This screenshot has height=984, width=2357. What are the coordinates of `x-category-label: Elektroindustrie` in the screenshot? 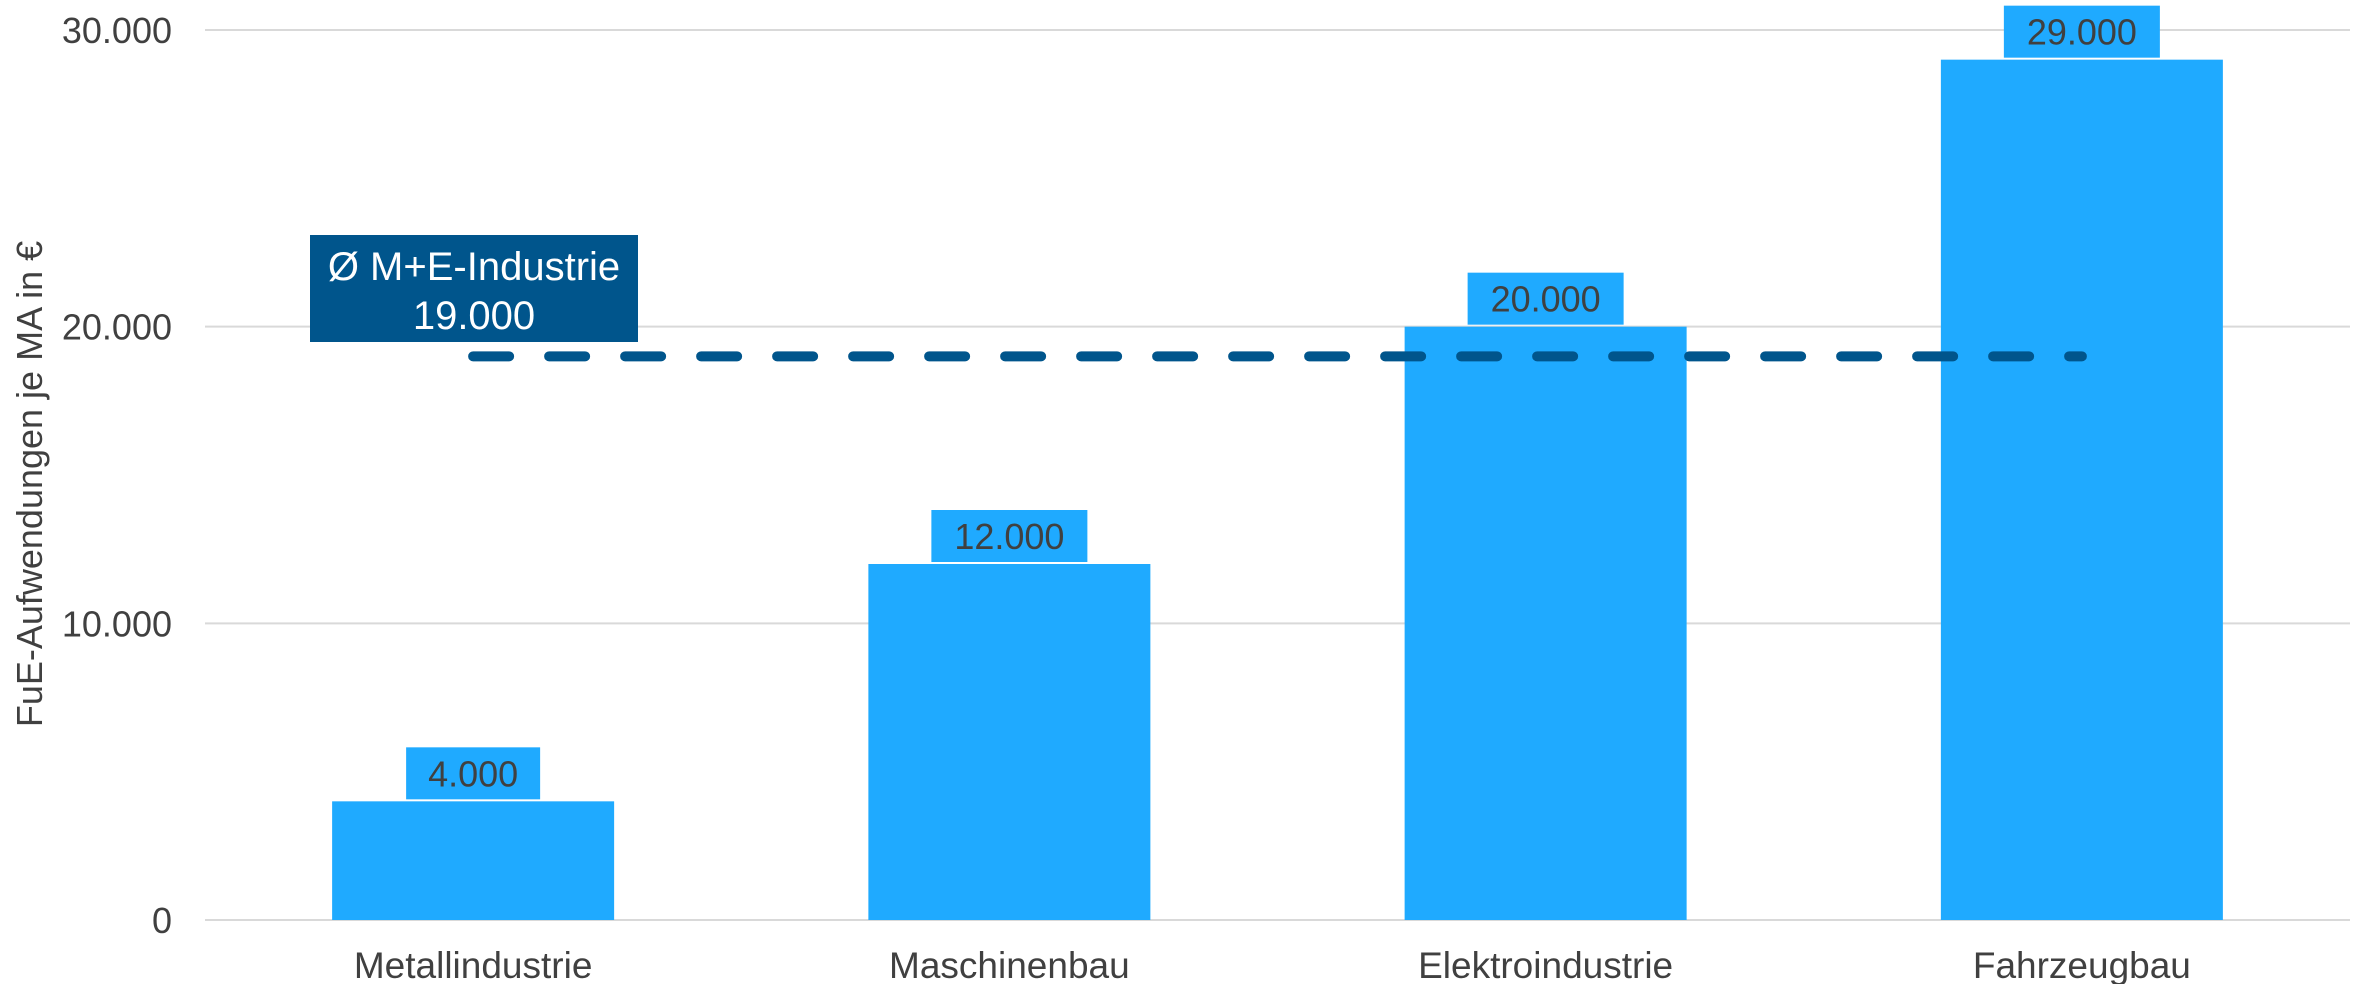 It's located at (1545, 964).